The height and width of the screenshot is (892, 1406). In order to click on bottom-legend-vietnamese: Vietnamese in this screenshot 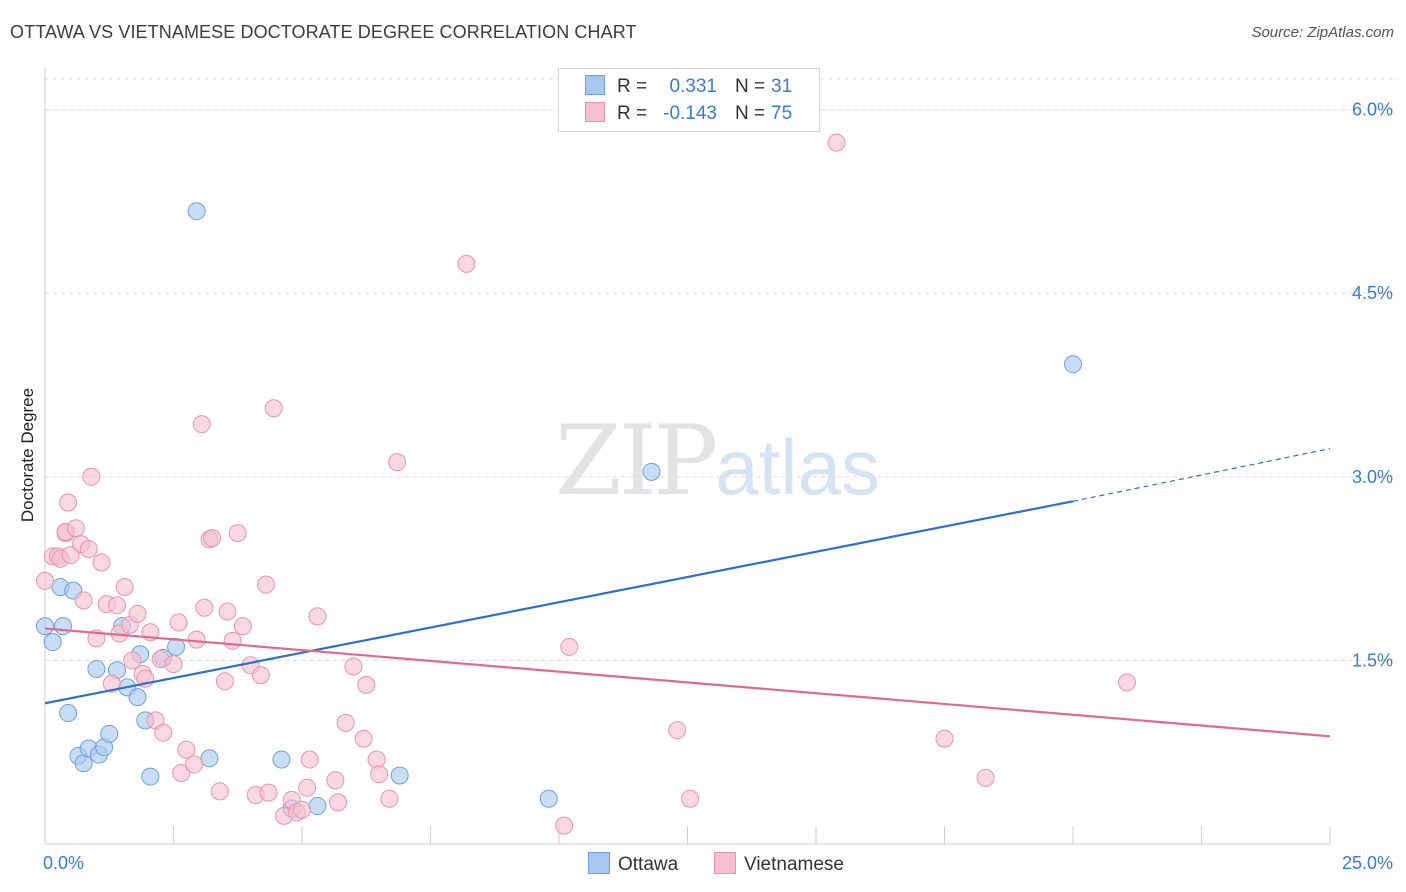, I will do `click(779, 864)`.